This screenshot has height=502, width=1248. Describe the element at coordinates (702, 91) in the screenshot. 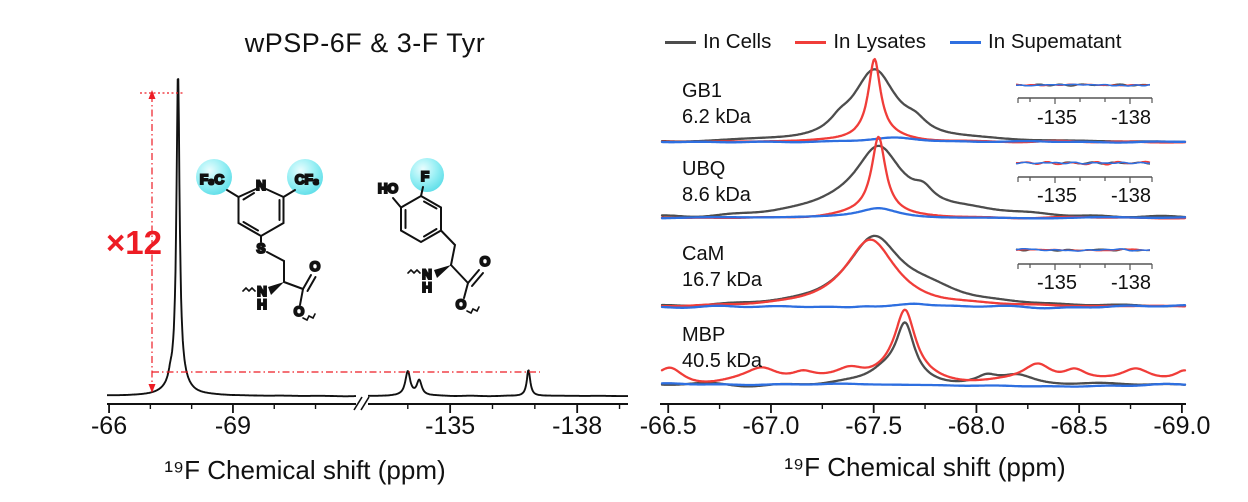

I see `protein-name: GB1` at that location.